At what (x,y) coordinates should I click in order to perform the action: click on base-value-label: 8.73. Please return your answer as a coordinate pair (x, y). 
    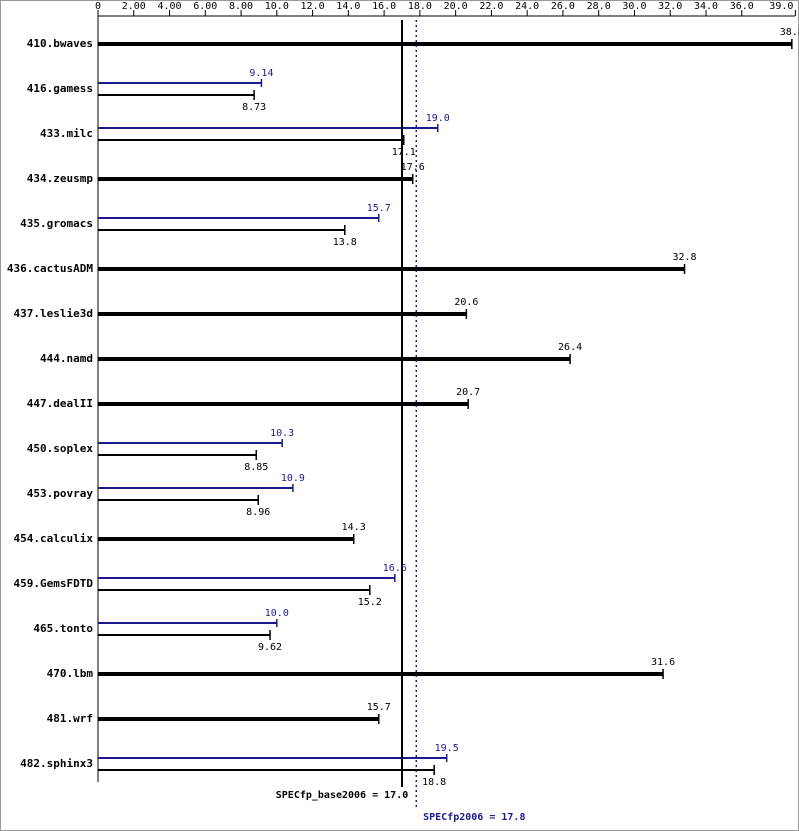
    Looking at the image, I should click on (254, 107).